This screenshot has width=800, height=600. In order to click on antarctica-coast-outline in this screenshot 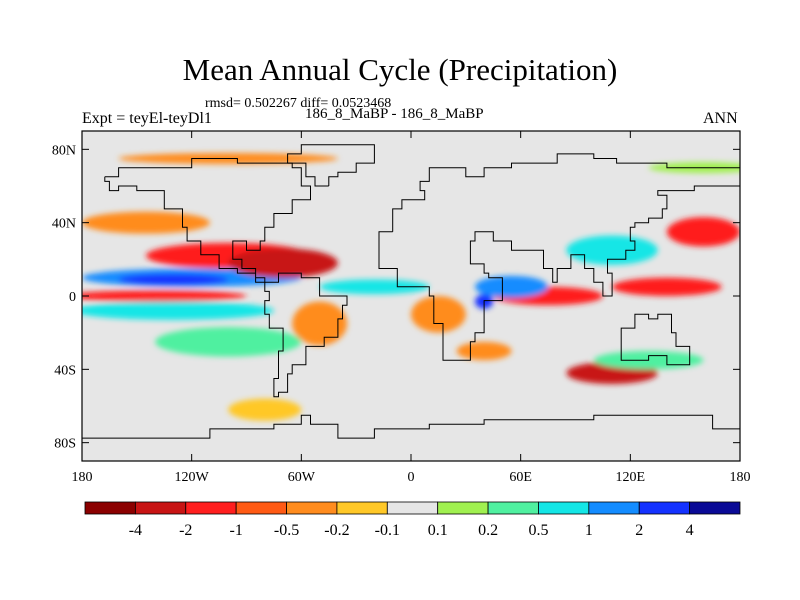, I will do `click(411, 426)`.